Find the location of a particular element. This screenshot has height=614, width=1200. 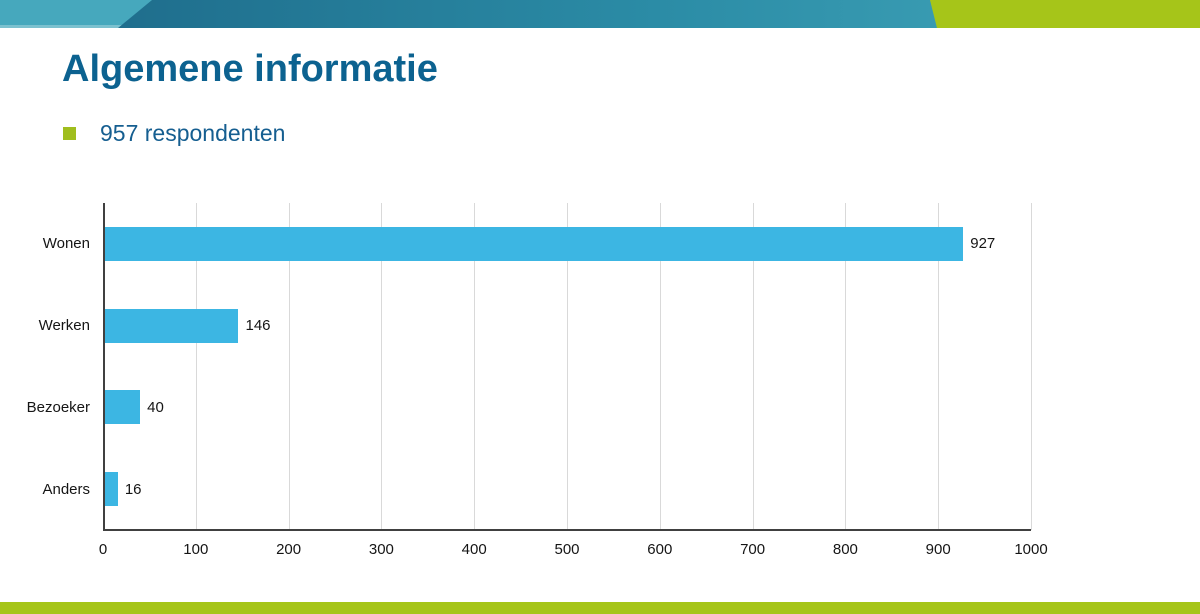

x-axis-tick-labels: 0 100 200 300 400 500 600 700 800 900 1000 is located at coordinates (573, 545).